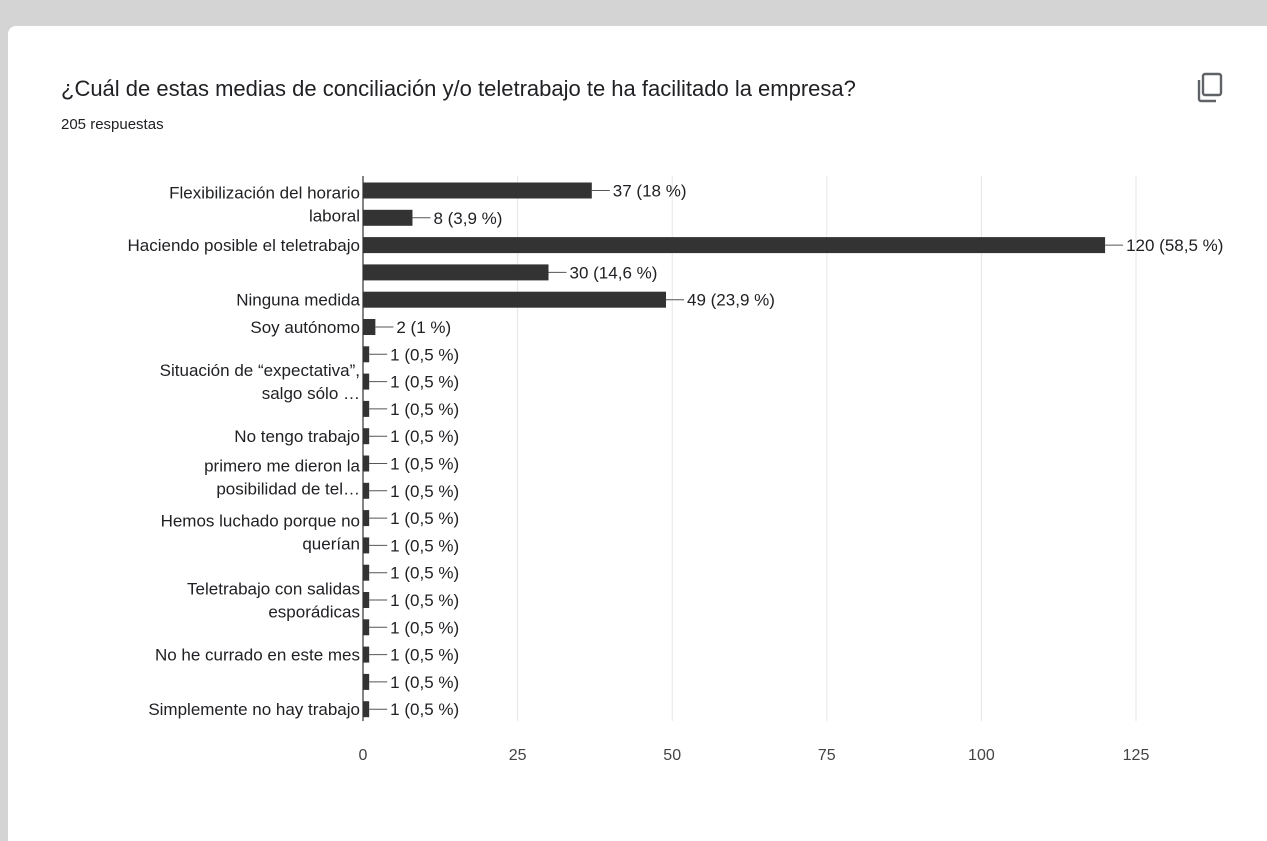 This screenshot has width=1267, height=841. What do you see at coordinates (244, 245) in the screenshot?
I see `category-label: Haciendo posible el teletrabajo` at bounding box center [244, 245].